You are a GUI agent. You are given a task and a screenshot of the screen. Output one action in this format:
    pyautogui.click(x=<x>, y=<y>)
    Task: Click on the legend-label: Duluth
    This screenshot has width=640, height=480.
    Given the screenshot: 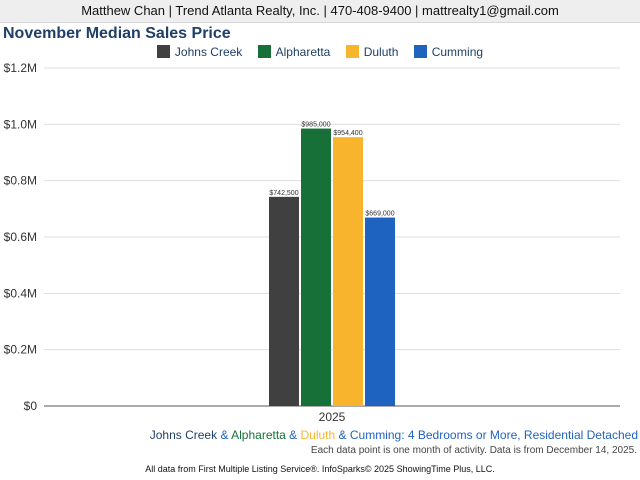 What is the action you would take?
    pyautogui.click(x=381, y=52)
    